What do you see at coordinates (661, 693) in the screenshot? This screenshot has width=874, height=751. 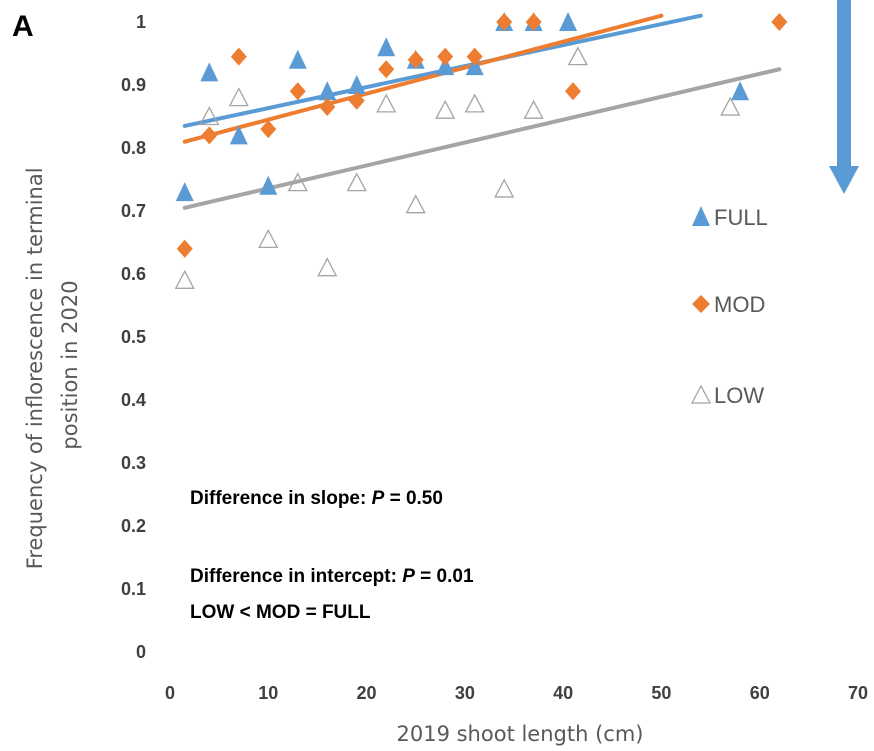 I see `x-tick-label: 50` at bounding box center [661, 693].